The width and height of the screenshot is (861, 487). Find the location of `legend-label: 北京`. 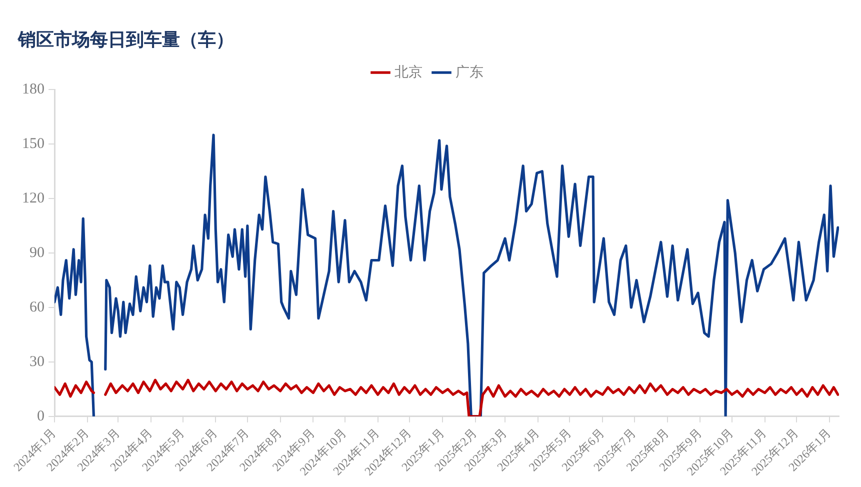

legend-label: 北京 is located at coordinates (408, 72).